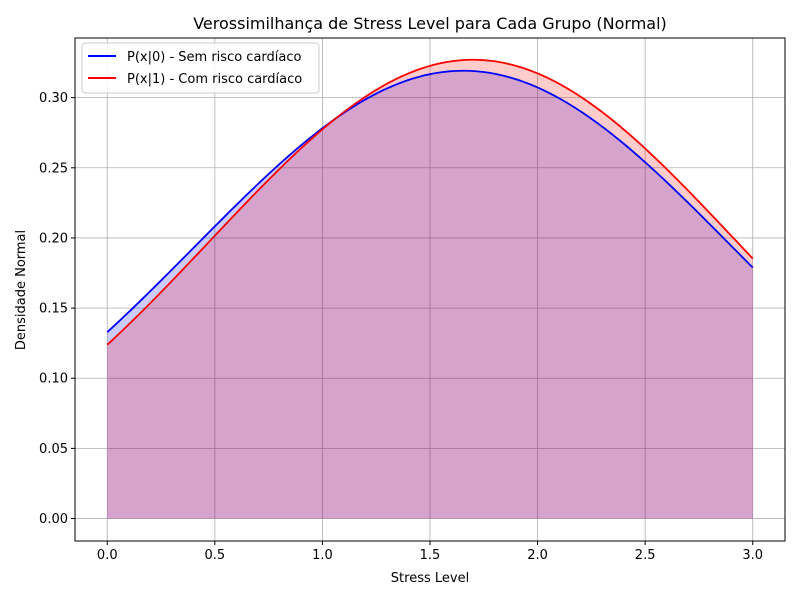 This screenshot has width=800, height=600. Describe the element at coordinates (53, 449) in the screenshot. I see `y-tick-label: 0.05` at that location.